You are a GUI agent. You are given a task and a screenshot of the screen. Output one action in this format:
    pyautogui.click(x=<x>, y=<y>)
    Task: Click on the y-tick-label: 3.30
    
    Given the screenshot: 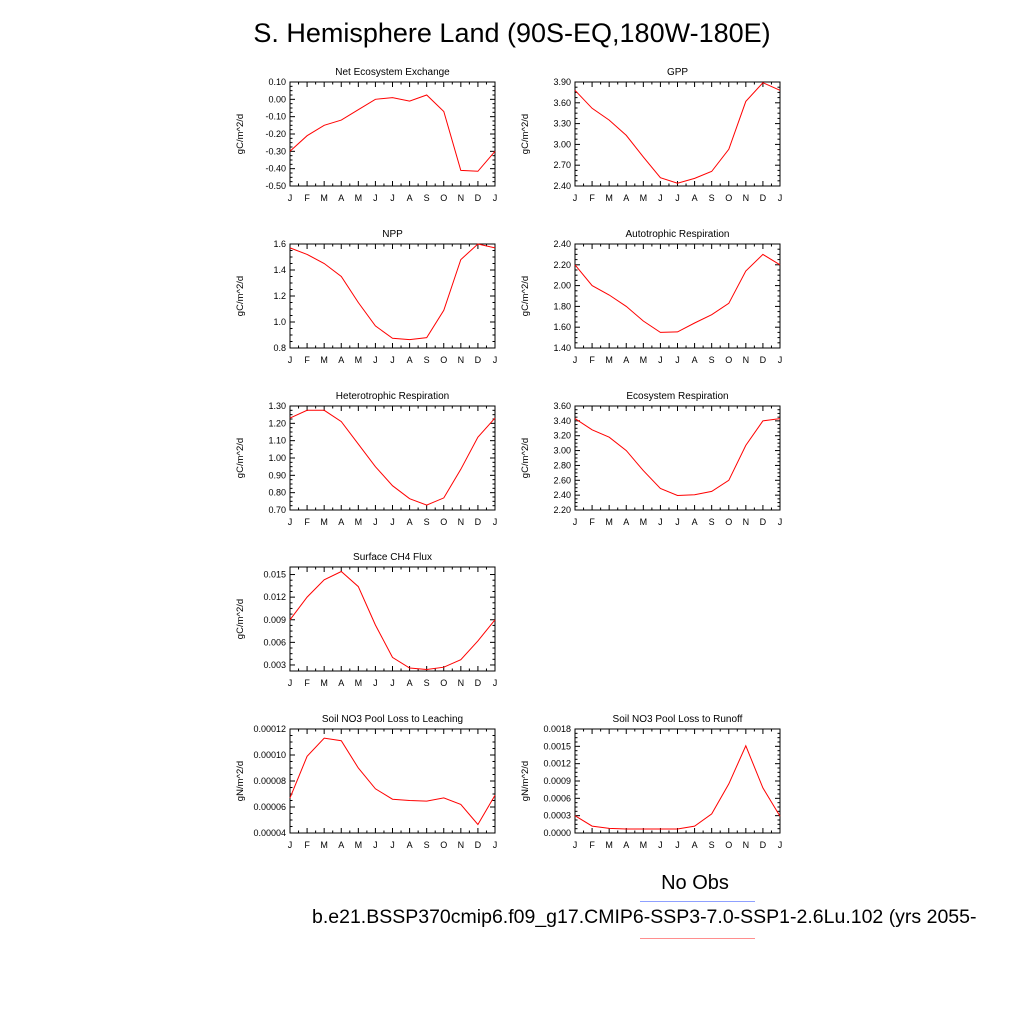 What is the action you would take?
    pyautogui.click(x=562, y=124)
    